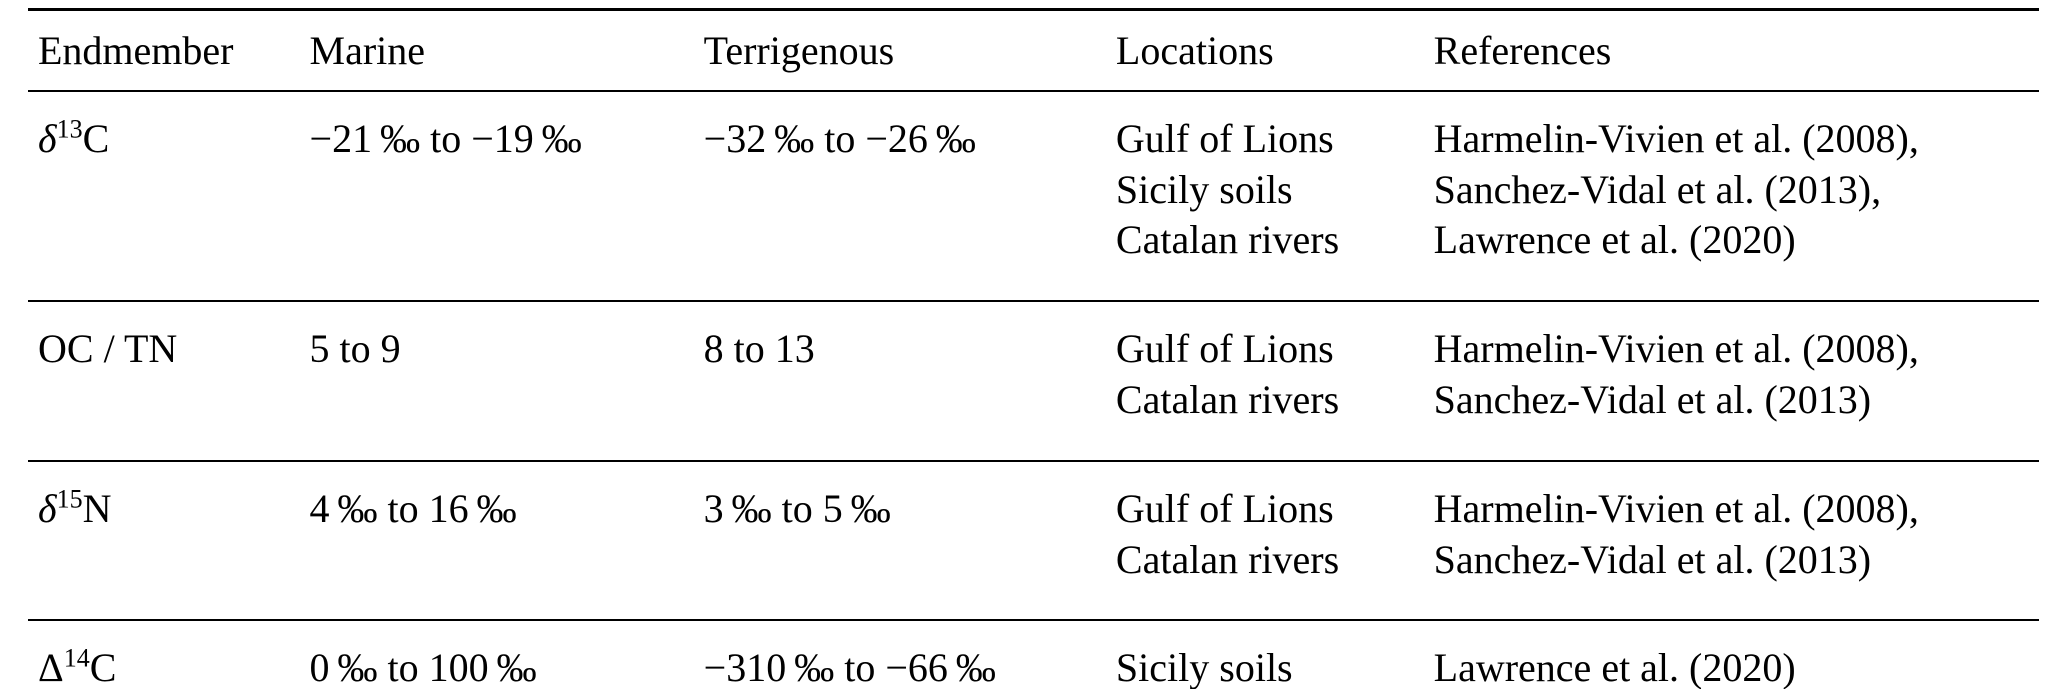 Image resolution: width=2067 pixels, height=689 pixels. I want to click on cell-locations: Sicily soils, so click(1275, 654).